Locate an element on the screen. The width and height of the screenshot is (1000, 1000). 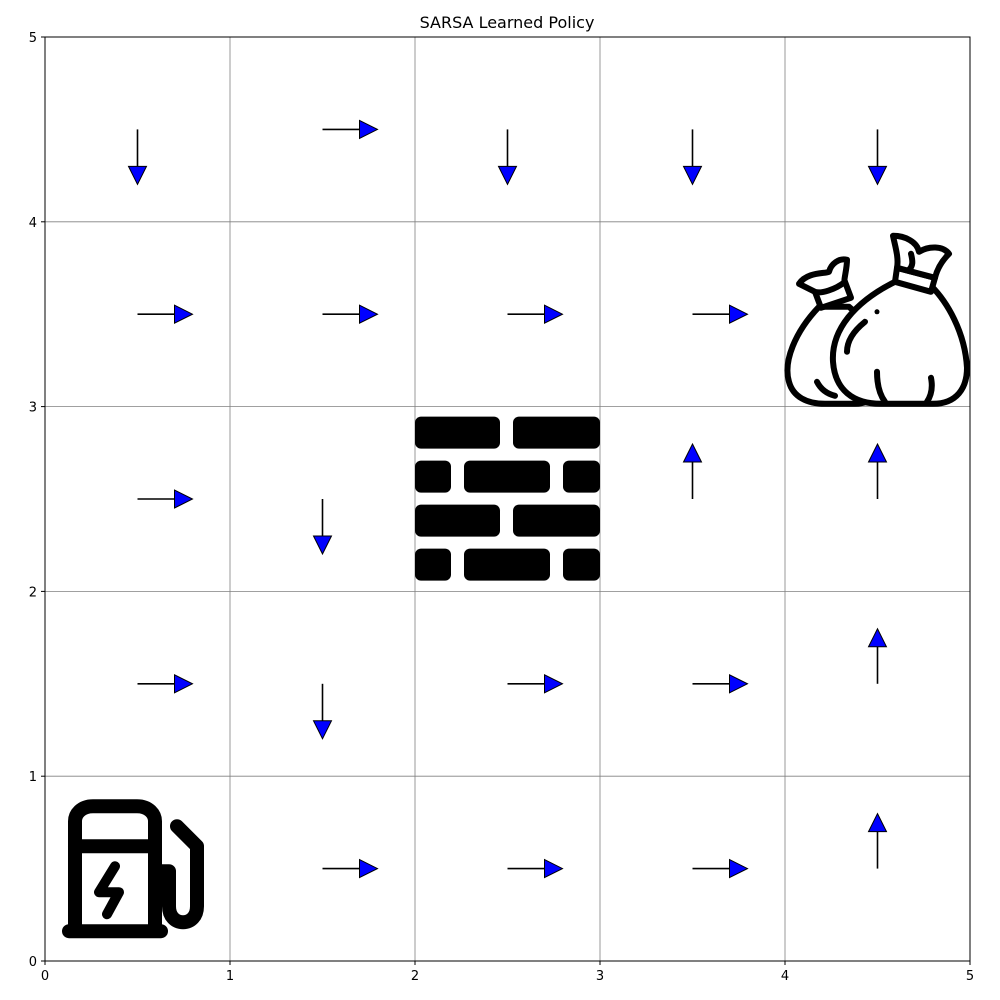
y-tick-label: 0 is located at coordinates (33, 962).